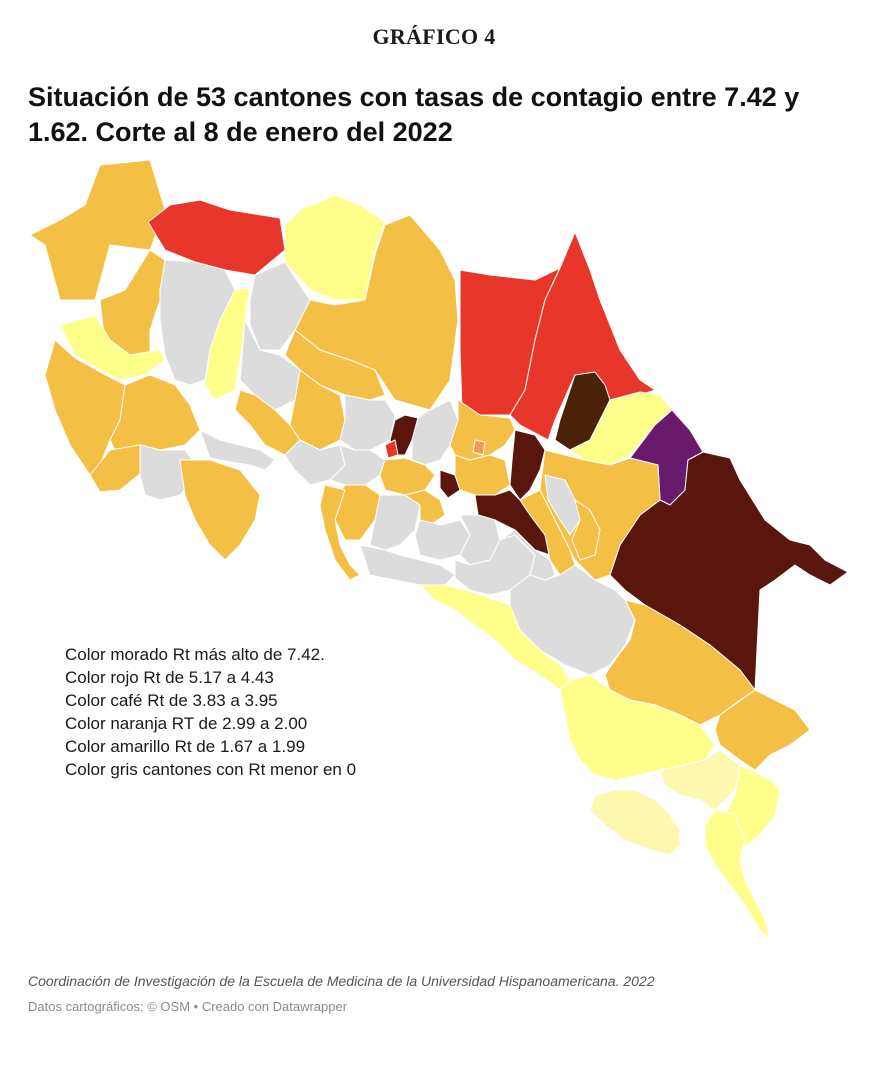 The image size is (878, 1078). What do you see at coordinates (425, 507) in the screenshot?
I see `canton-mora` at bounding box center [425, 507].